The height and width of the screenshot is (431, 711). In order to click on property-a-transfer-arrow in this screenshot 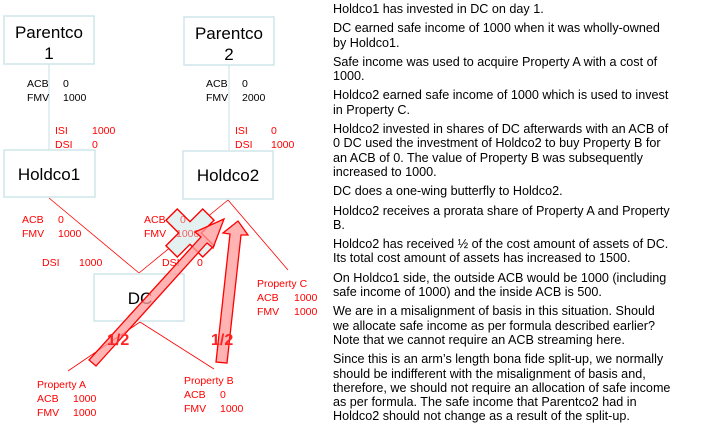, I will do `click(157, 292)`.